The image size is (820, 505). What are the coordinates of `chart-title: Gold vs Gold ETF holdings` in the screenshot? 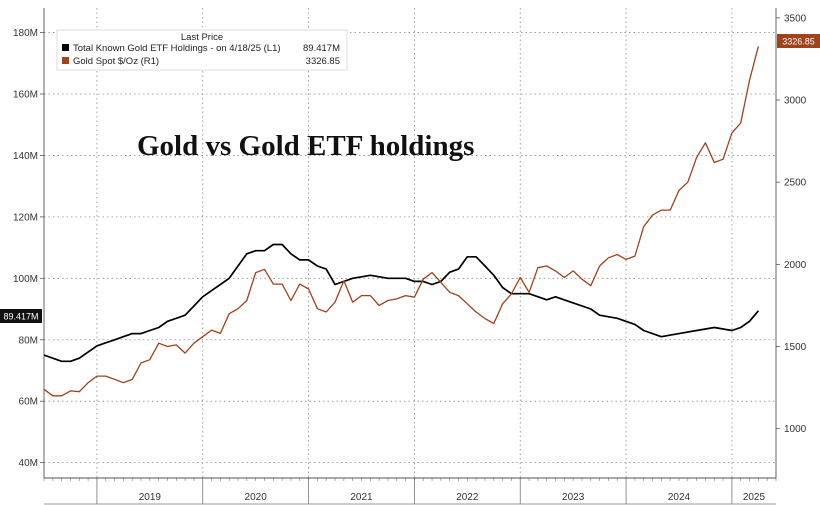 It's located at (305, 146).